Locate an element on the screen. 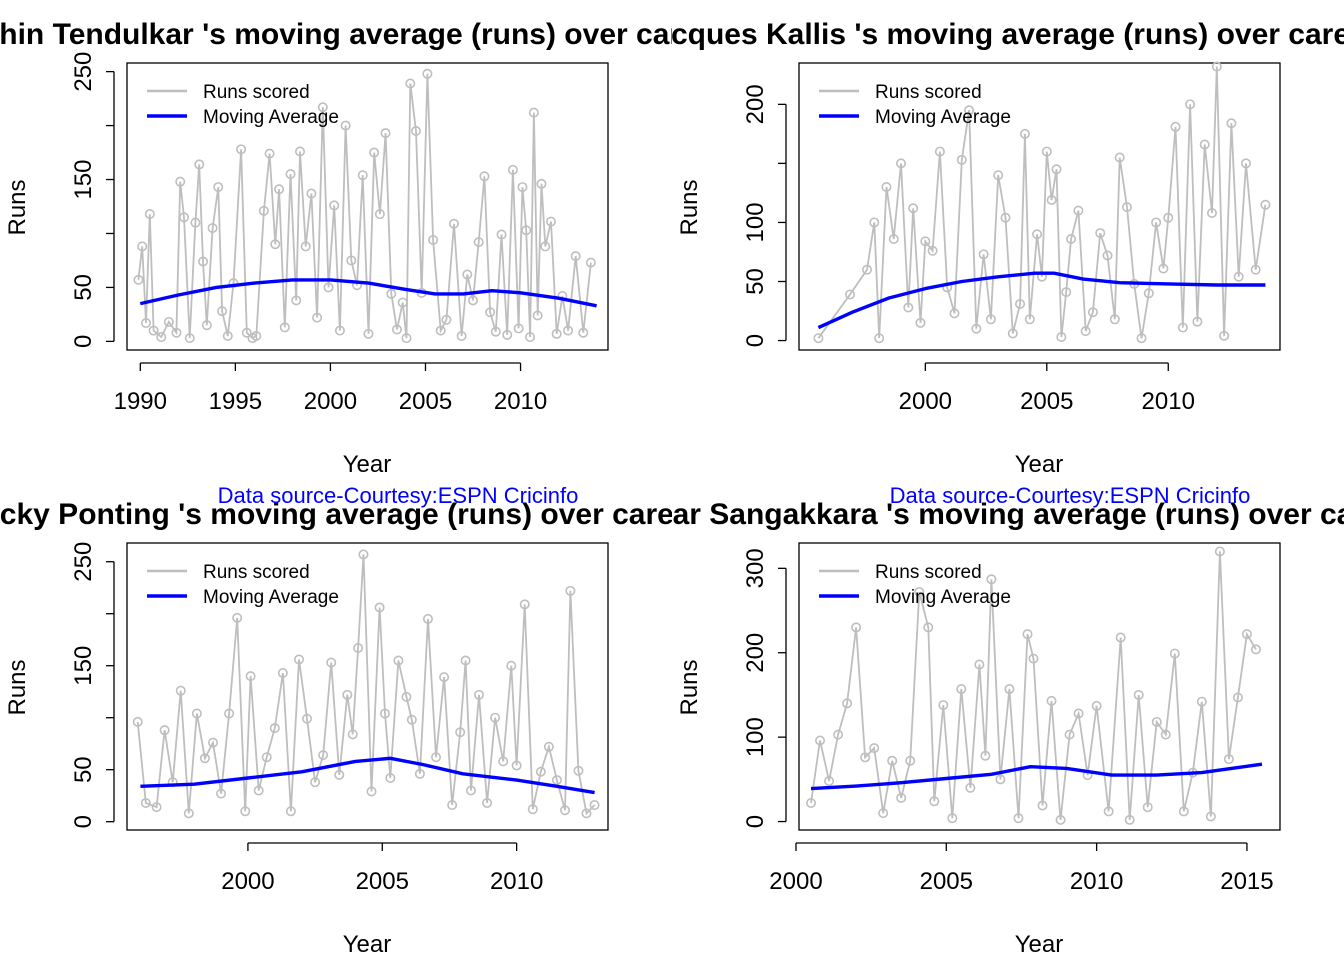  x-tick-label: 1995 is located at coordinates (235, 401).